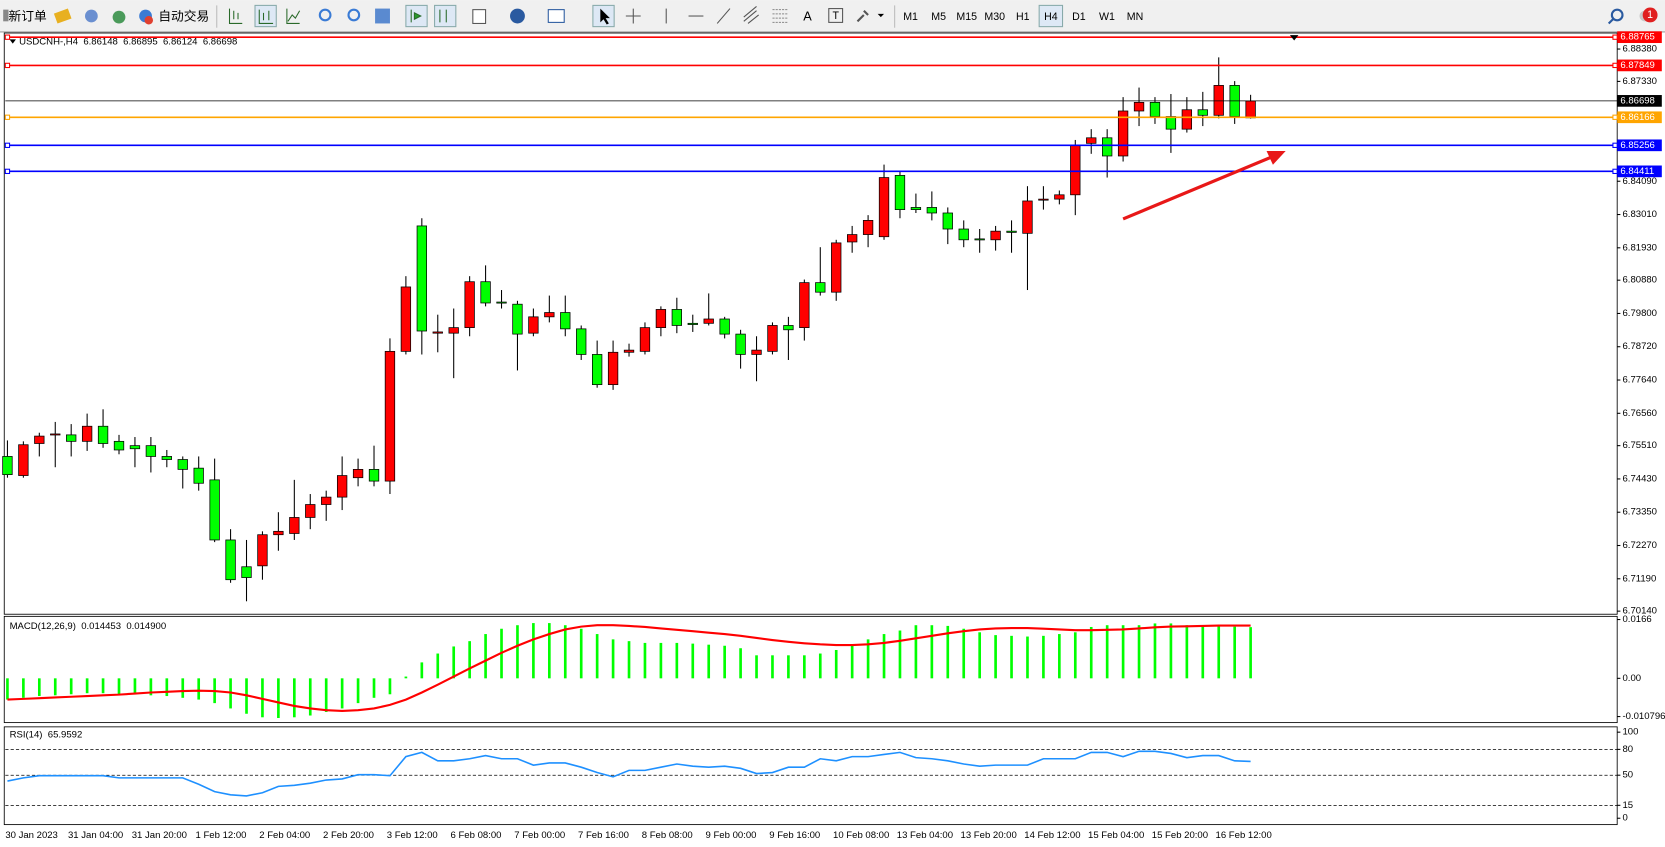 The image size is (1665, 847). I want to click on indicator-header: USDCNH-,H4 6.86148 6.86895 6.86124 6.86698, so click(128, 41).